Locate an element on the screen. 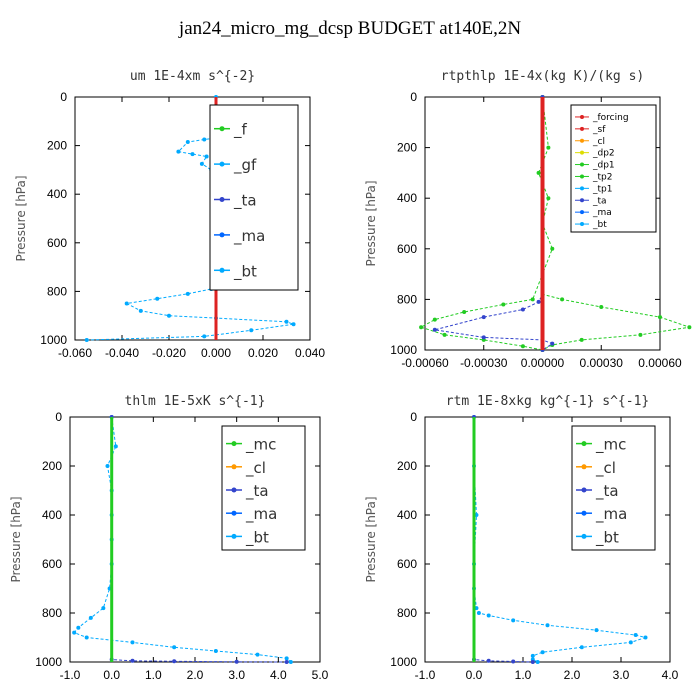  x-tick-label: 5.0 is located at coordinates (320, 675).